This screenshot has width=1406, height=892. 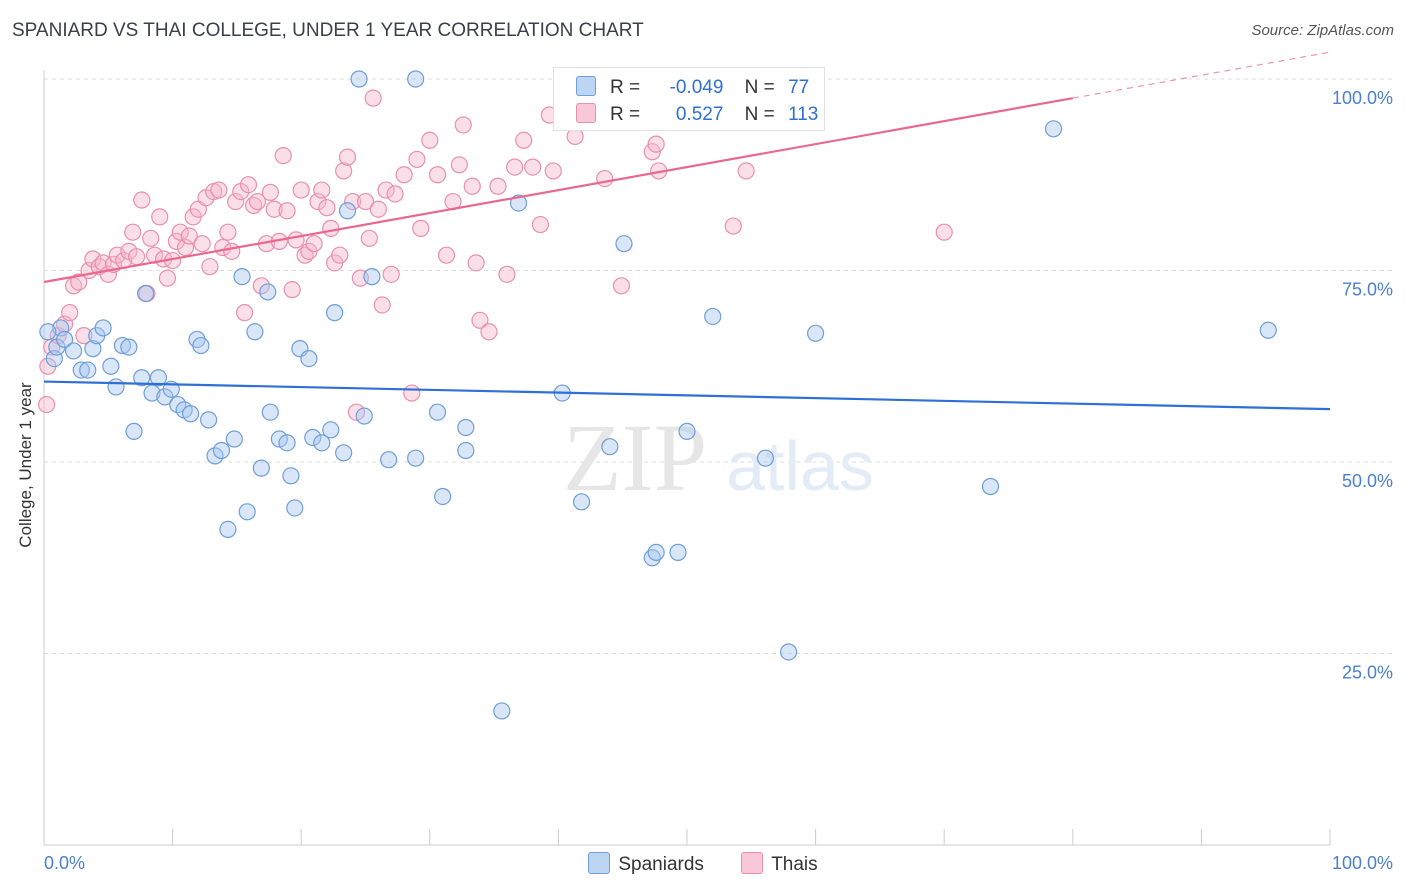 What do you see at coordinates (1362, 98) in the screenshot?
I see `y-tick-label: 100.0%` at bounding box center [1362, 98].